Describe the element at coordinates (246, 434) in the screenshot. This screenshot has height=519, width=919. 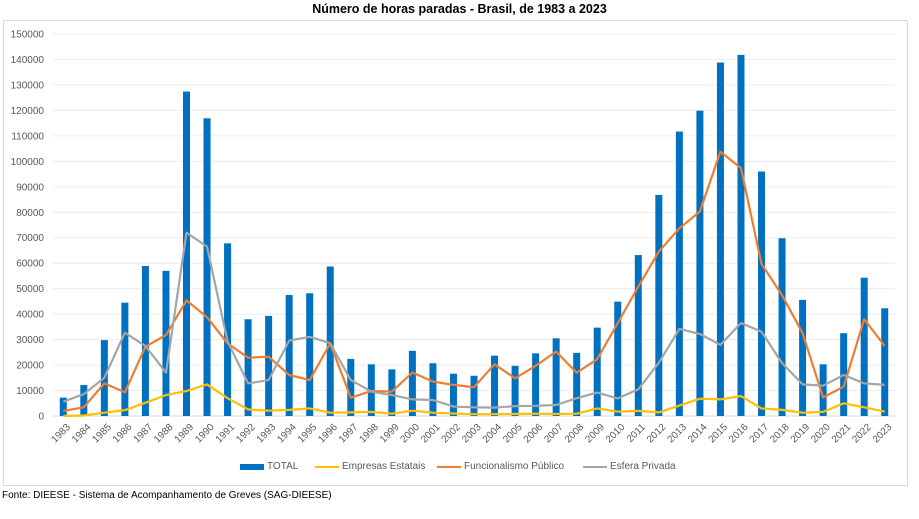
I see `x-tick-label: 1992` at that location.